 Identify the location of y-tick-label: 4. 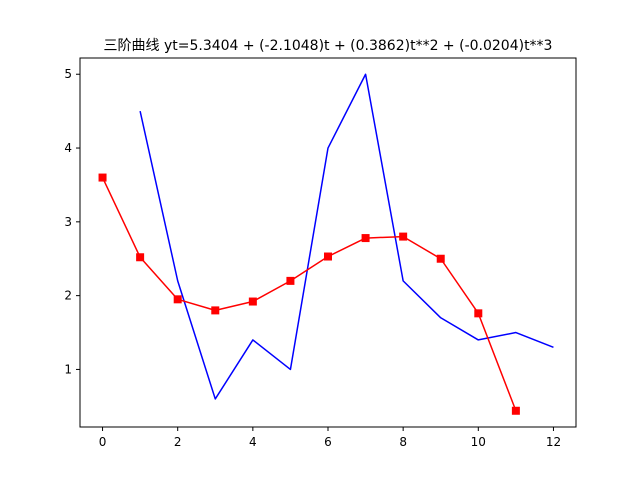
(68, 148).